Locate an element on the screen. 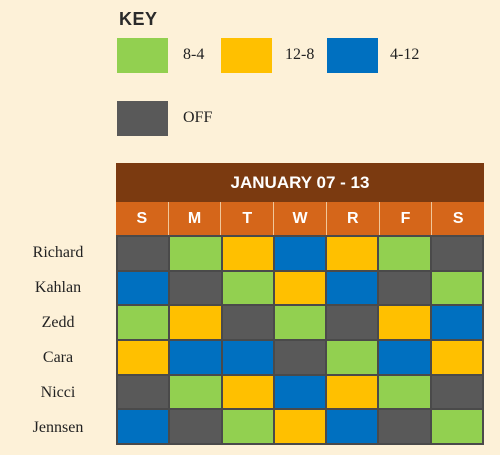  employee-name: Cara is located at coordinates (58, 357).